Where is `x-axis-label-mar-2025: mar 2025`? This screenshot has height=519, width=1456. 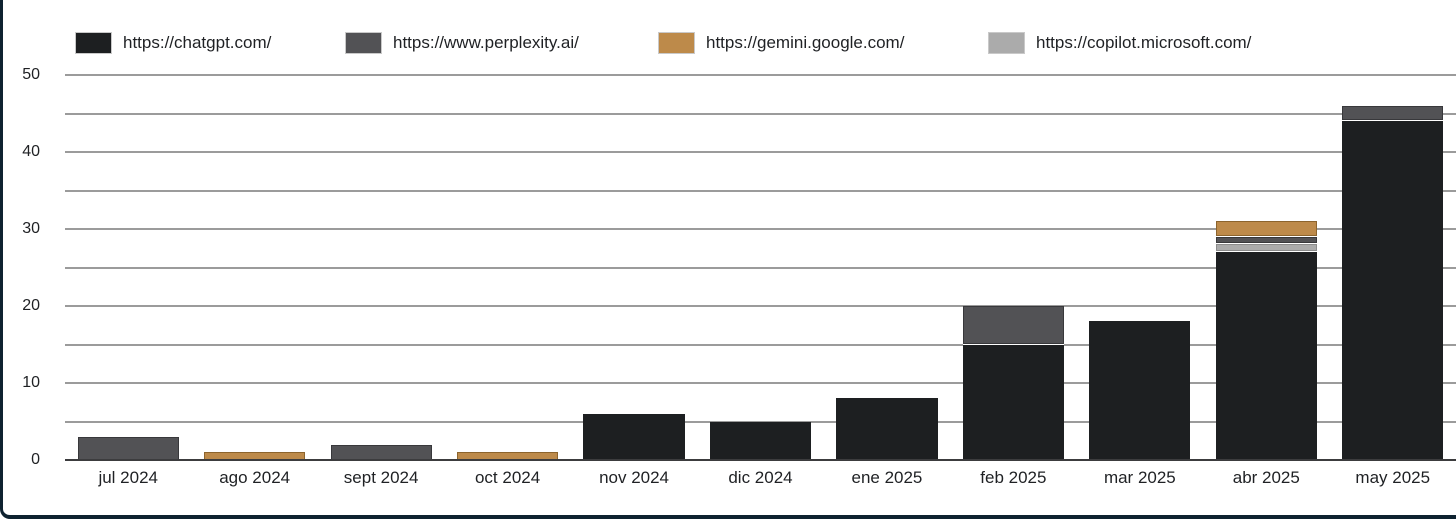 x-axis-label-mar-2025: mar 2025 is located at coordinates (1139, 477).